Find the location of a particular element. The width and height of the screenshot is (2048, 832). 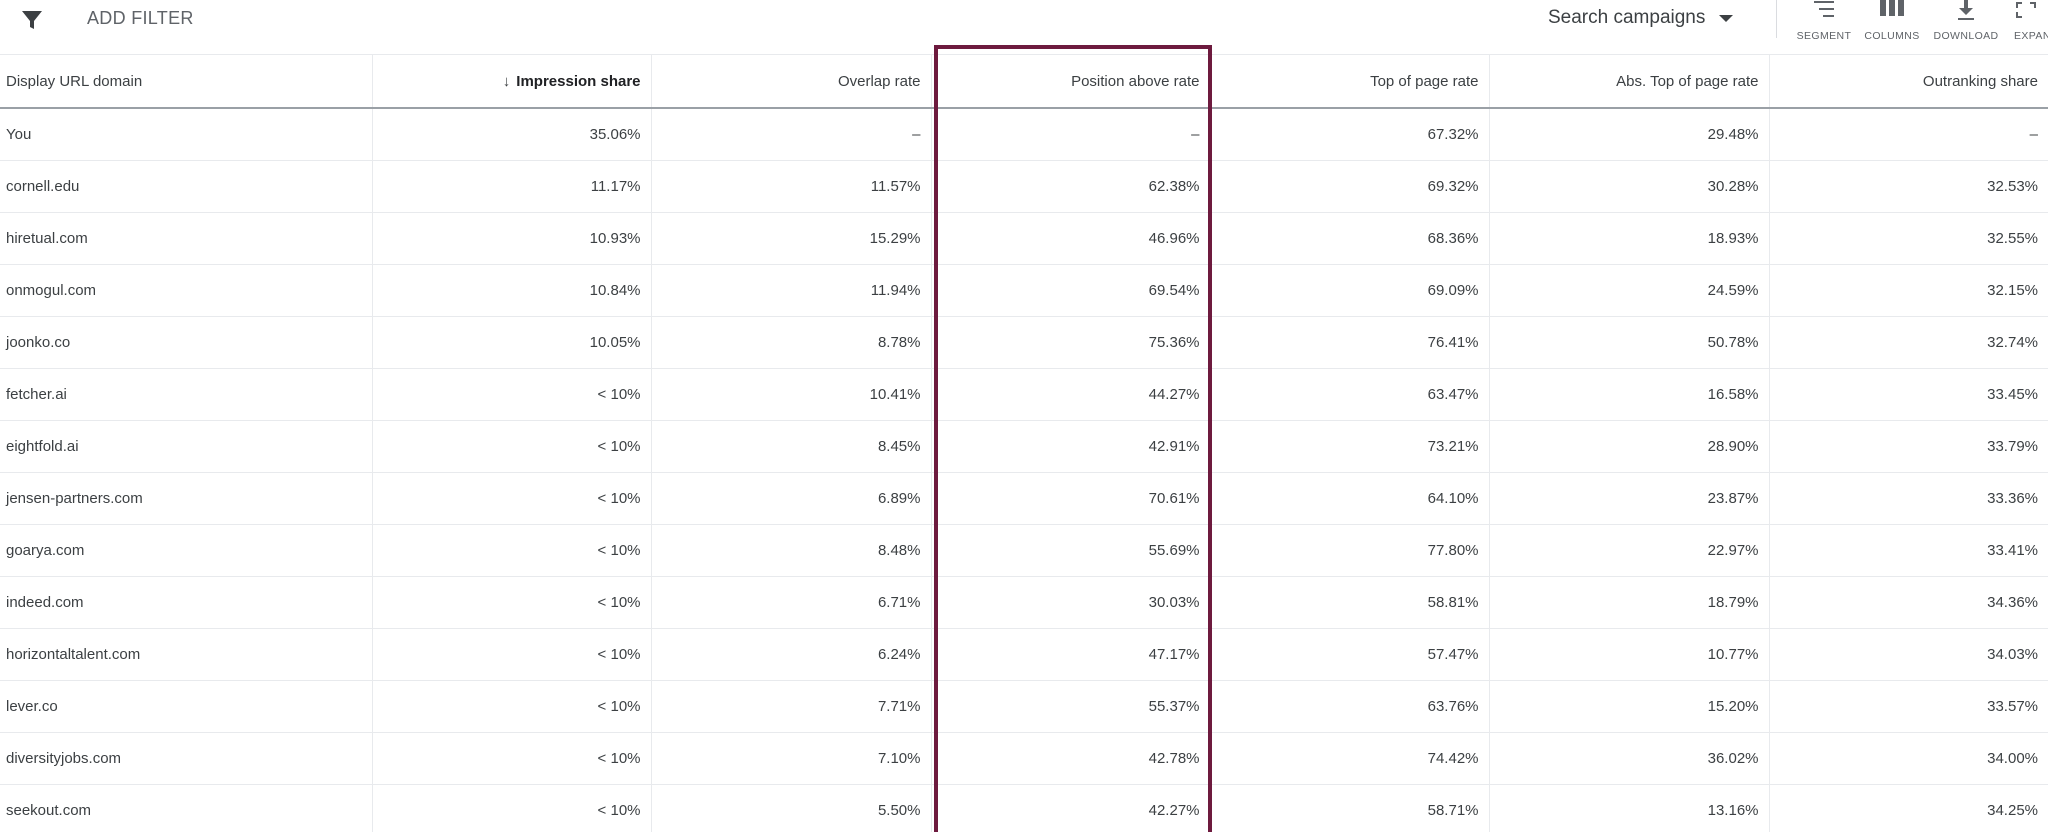

cell-abs-top-of-page-rate: 22.97% is located at coordinates (1629, 550).